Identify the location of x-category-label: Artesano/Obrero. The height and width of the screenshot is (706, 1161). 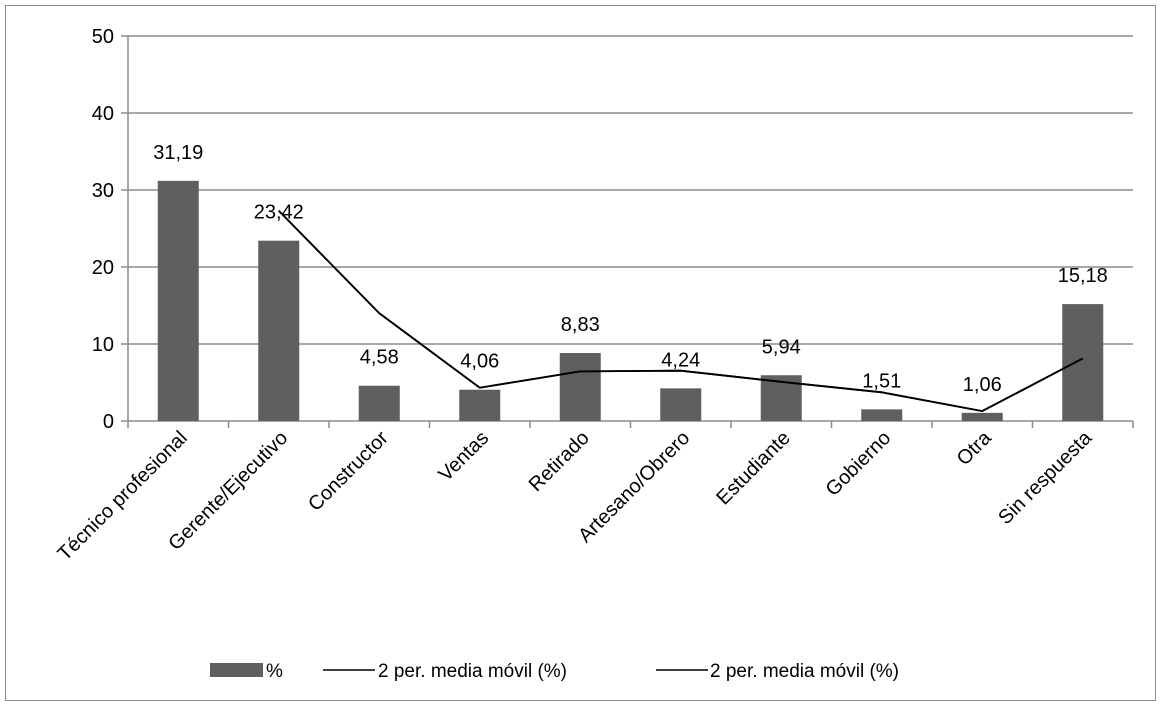
(634, 487).